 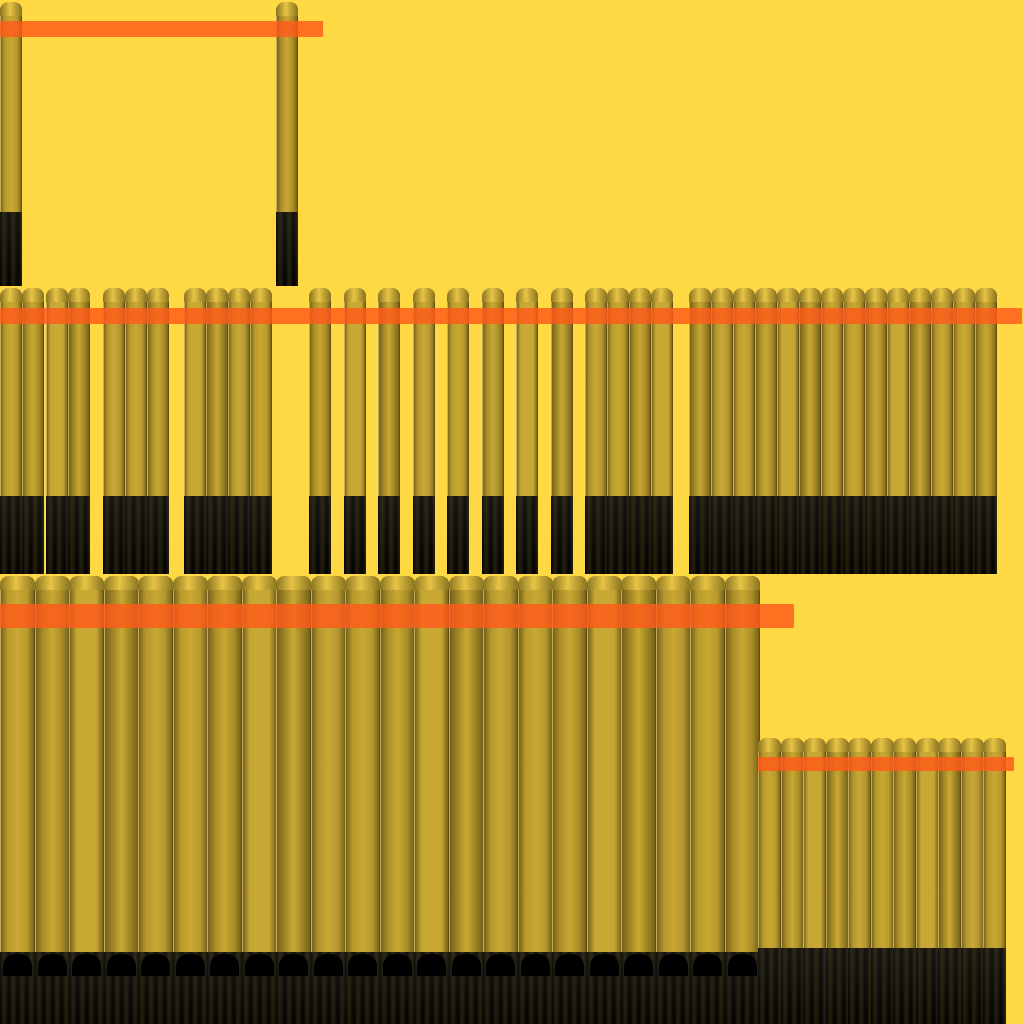 I want to click on orange-stripe-wide, so click(x=397, y=616).